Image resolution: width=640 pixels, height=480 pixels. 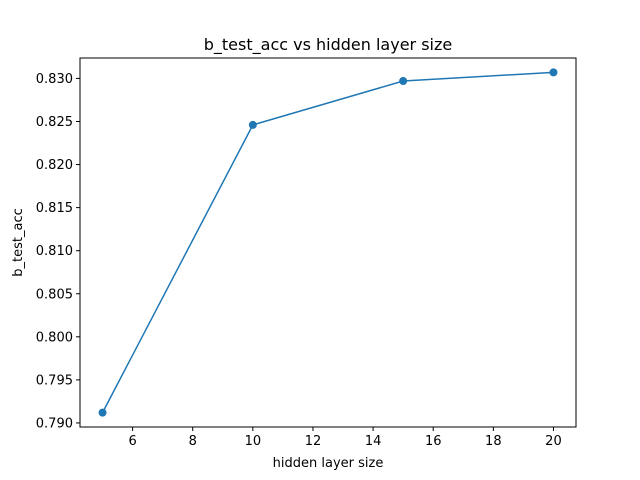 I want to click on y-tick-label: 0.795, so click(x=54, y=380).